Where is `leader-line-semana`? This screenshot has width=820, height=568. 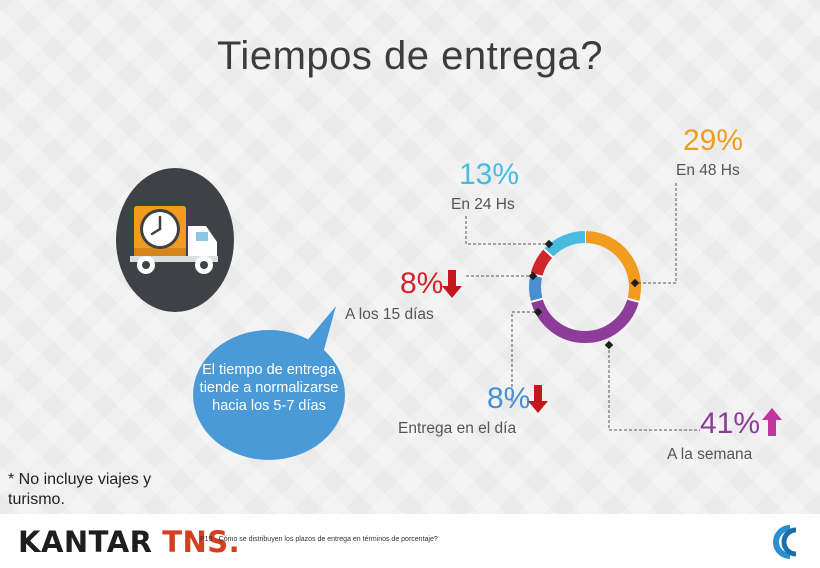
leader-line-semana is located at coordinates (654, 388).